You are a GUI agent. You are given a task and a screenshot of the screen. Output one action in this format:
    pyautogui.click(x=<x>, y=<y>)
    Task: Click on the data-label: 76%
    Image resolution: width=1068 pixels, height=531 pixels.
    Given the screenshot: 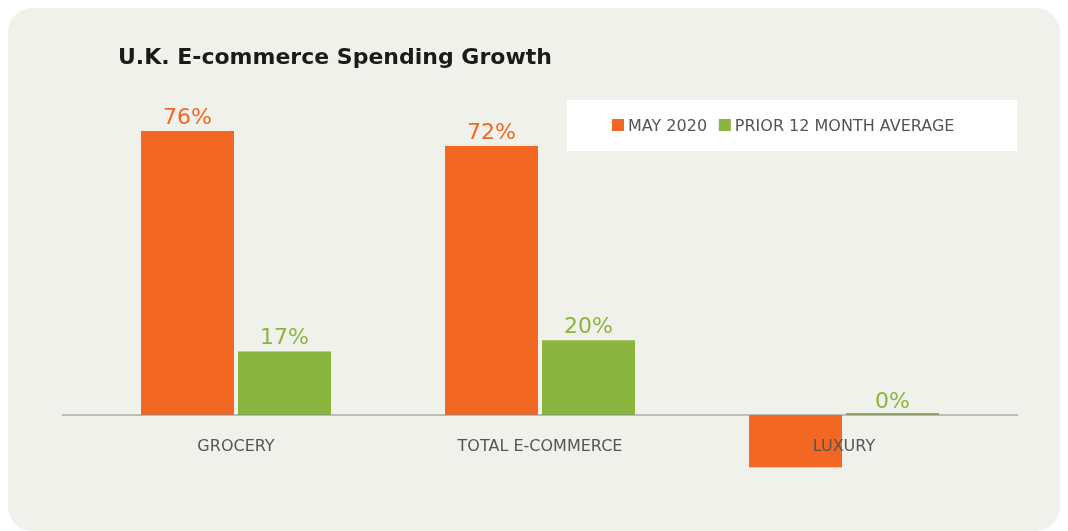 What is the action you would take?
    pyautogui.click(x=187, y=116)
    